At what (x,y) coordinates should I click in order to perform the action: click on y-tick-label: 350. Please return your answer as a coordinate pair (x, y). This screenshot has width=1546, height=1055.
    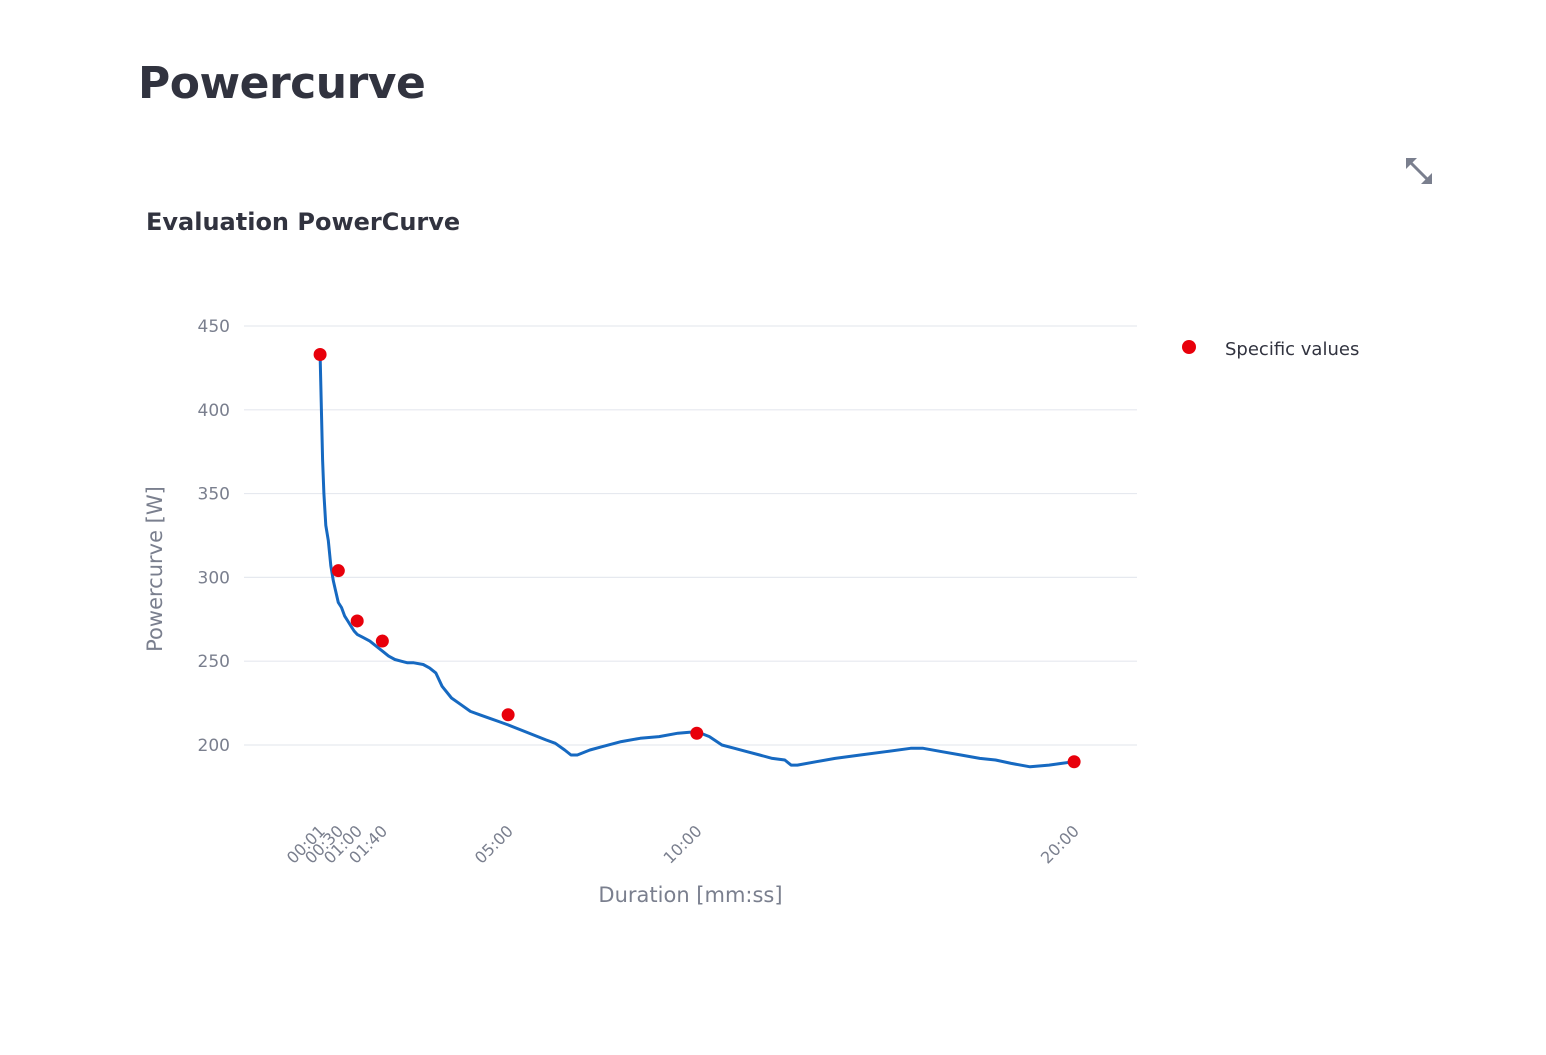
    Looking at the image, I should click on (214, 495).